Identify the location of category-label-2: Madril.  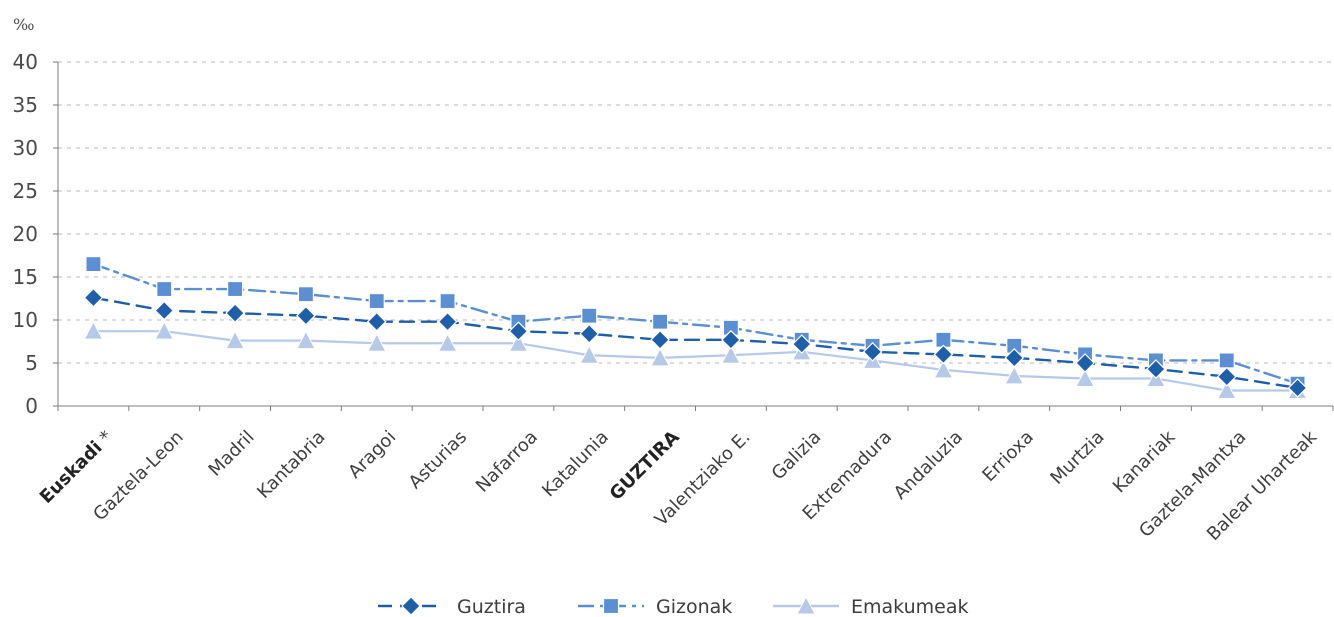
(232, 454).